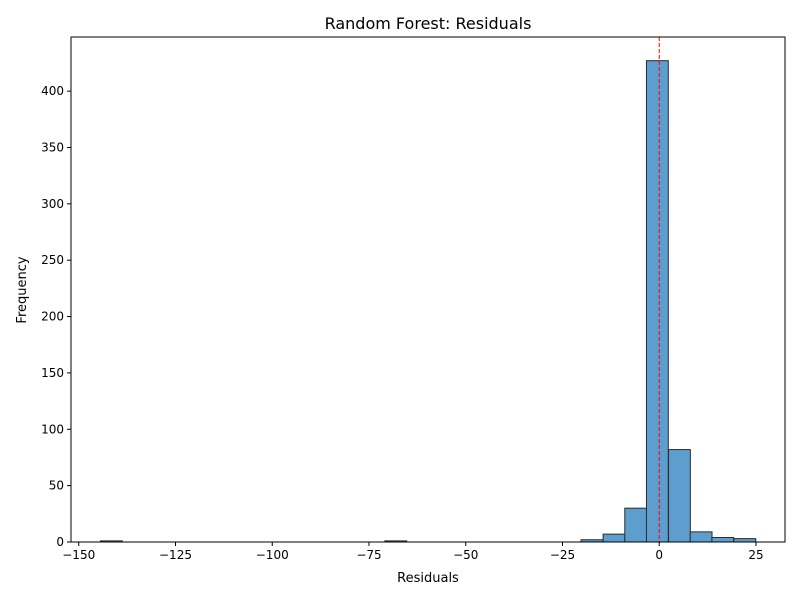  What do you see at coordinates (413, 552) in the screenshot?
I see `x-axis-ticks: −150 −125 −100 −75 −50 −25 0 25` at bounding box center [413, 552].